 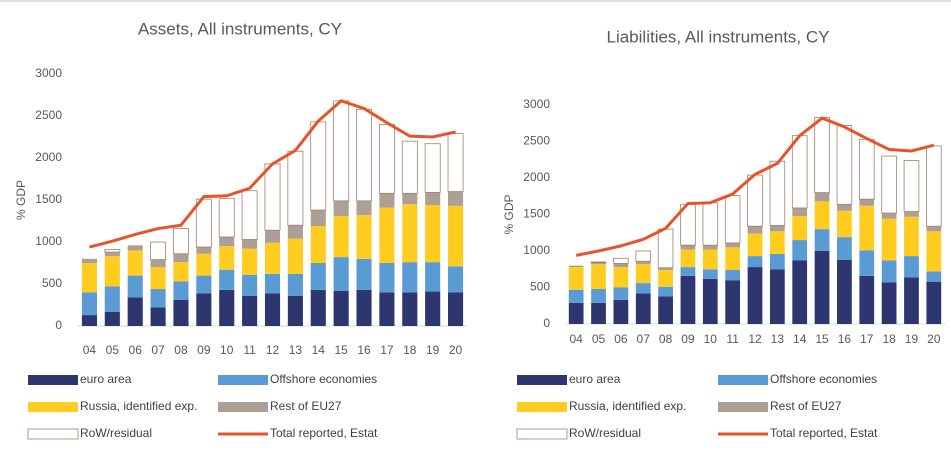 What do you see at coordinates (644, 339) in the screenshot?
I see `x-tick-label: 07` at bounding box center [644, 339].